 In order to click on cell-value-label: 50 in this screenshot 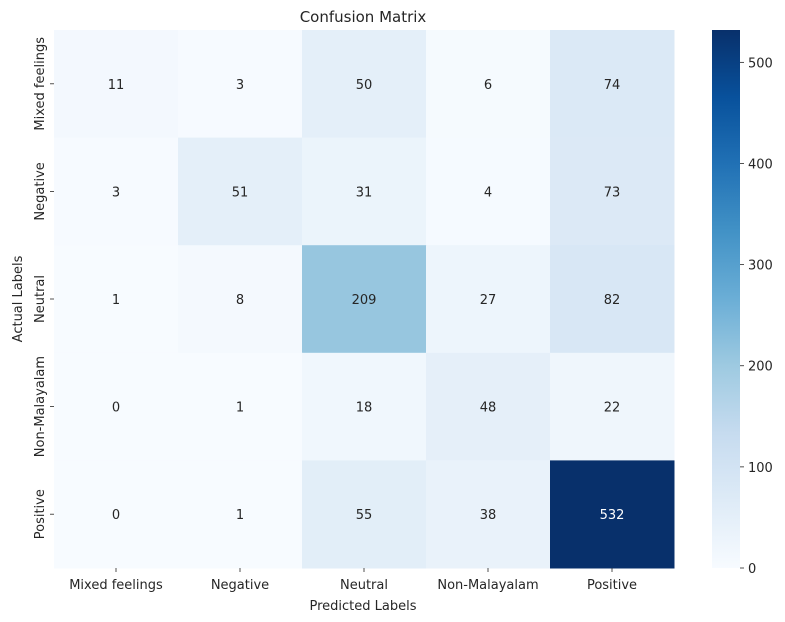, I will do `click(364, 85)`.